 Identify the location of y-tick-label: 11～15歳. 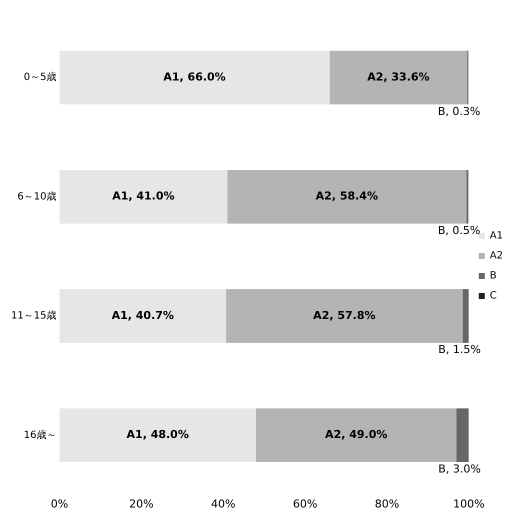
(33, 316).